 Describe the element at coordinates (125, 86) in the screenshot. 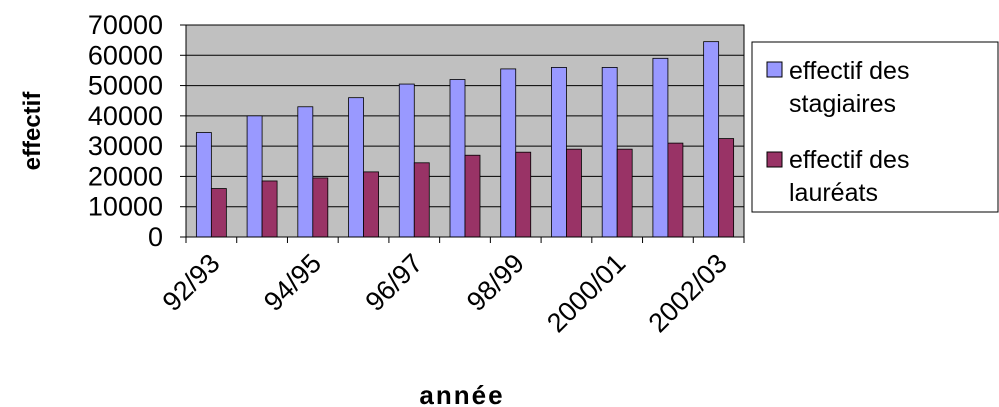

I see `y-tick-label-5: 50000` at that location.